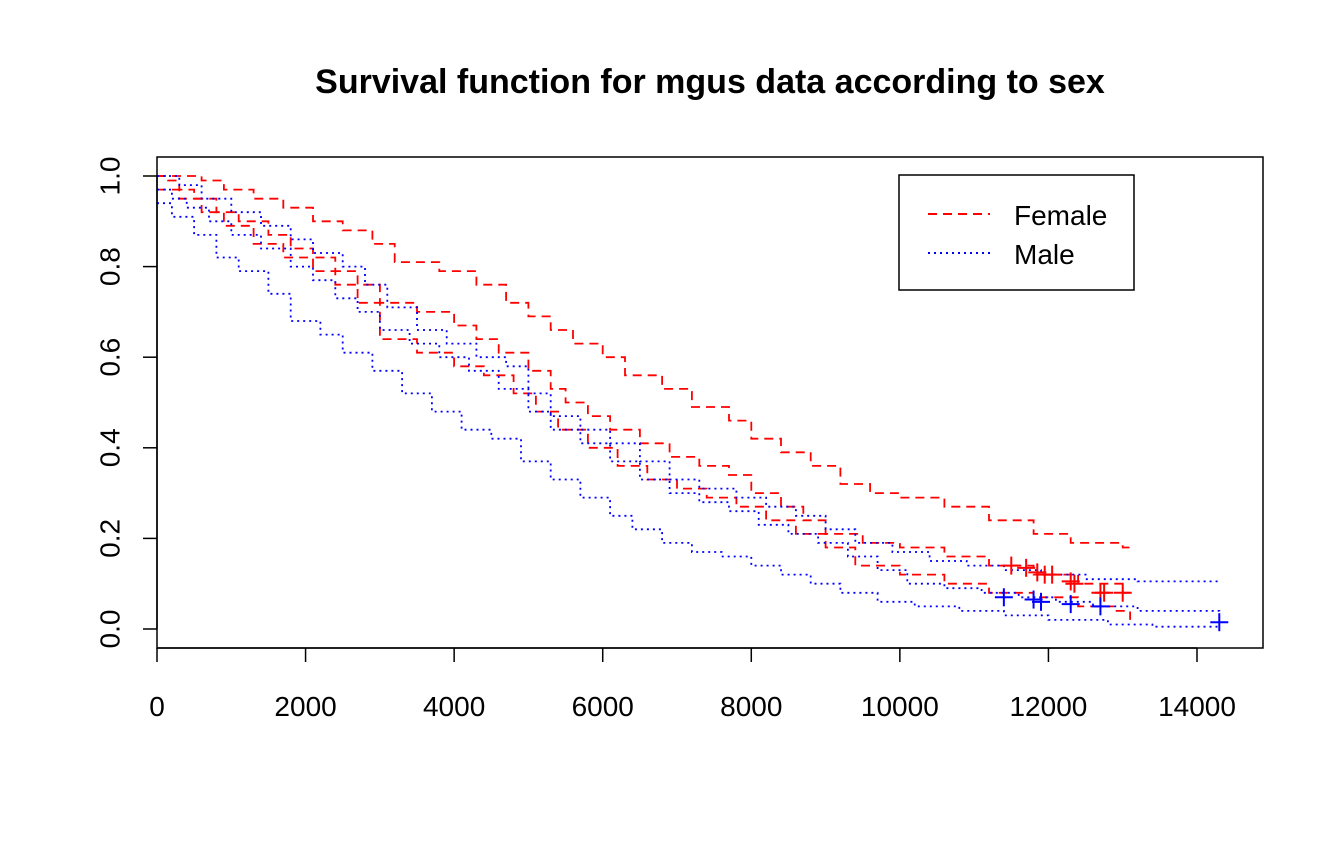 This screenshot has width=1344, height=844. I want to click on y-tick-label: 1.0, so click(109, 176).